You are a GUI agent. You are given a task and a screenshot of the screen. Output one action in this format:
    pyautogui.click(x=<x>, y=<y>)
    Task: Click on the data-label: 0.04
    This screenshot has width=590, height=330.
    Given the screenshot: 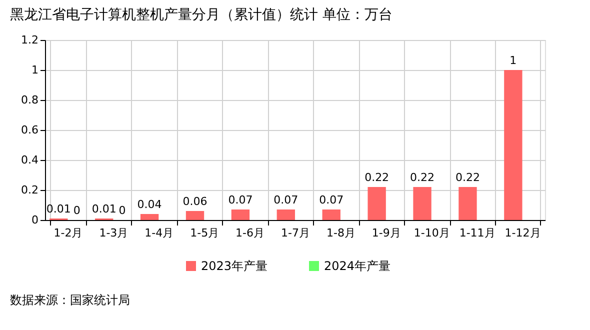 What is the action you would take?
    pyautogui.click(x=149, y=204)
    